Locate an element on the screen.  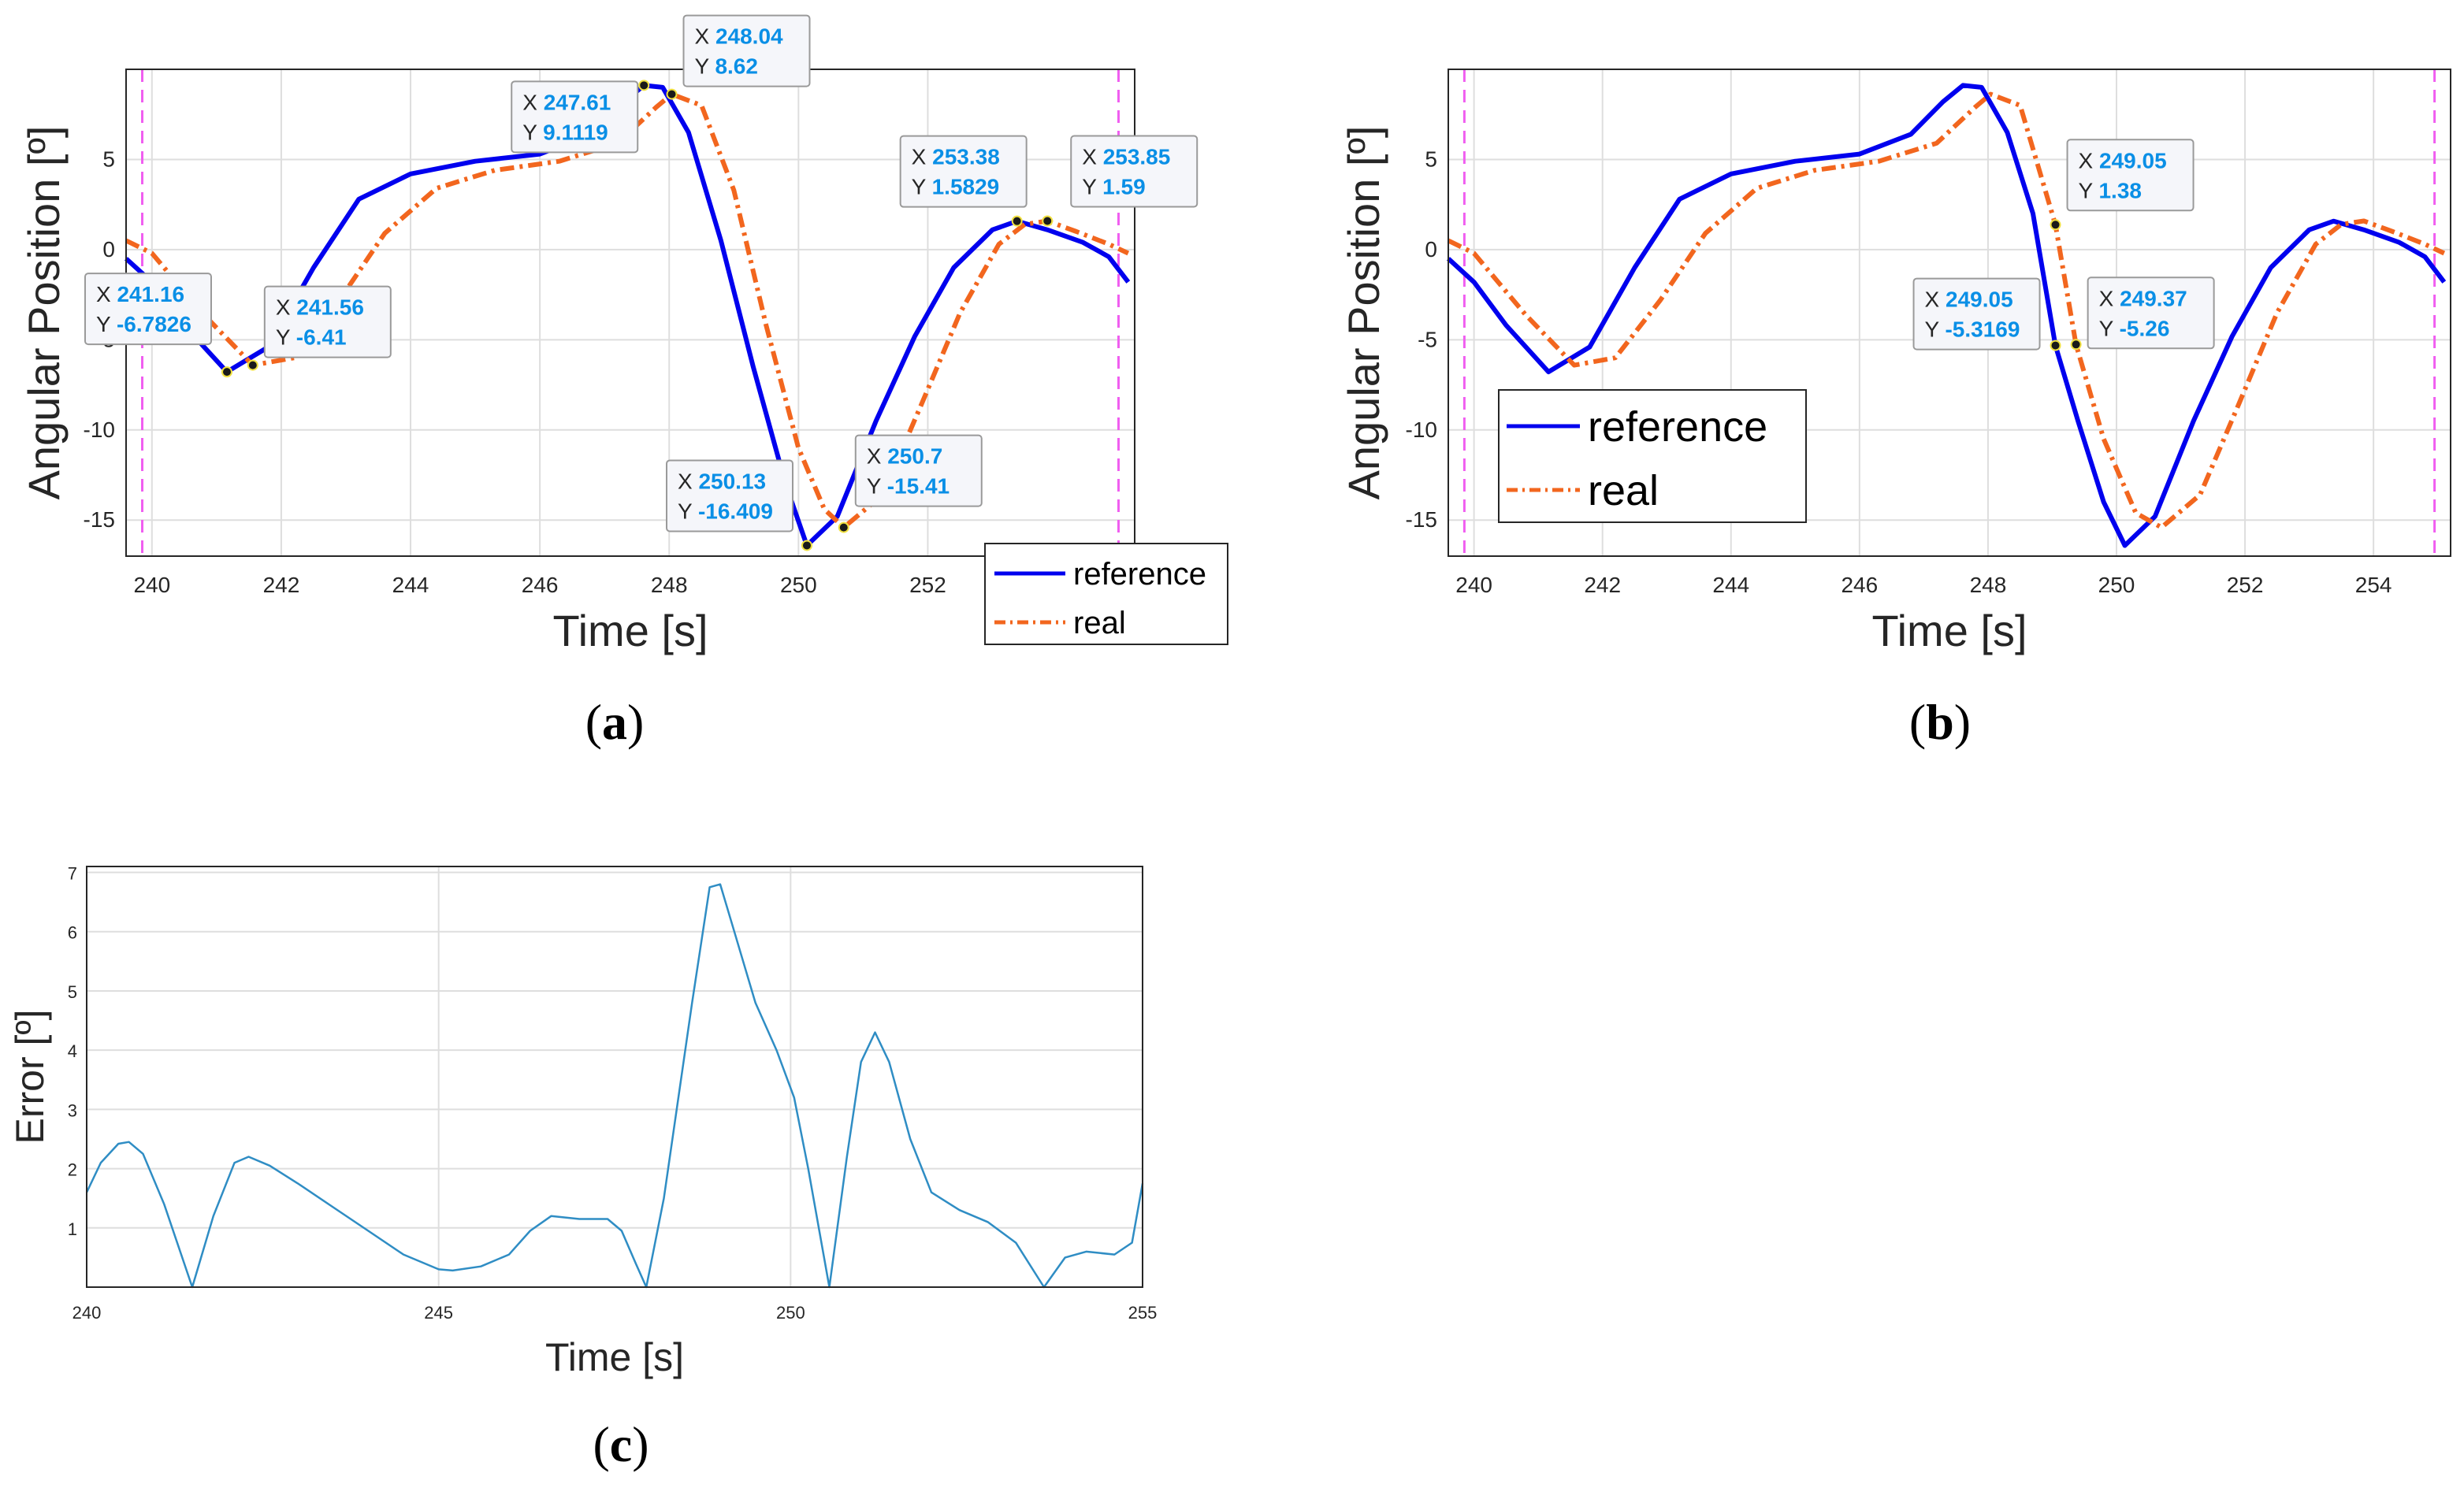
series-real-line is located at coordinates (1946, 311).